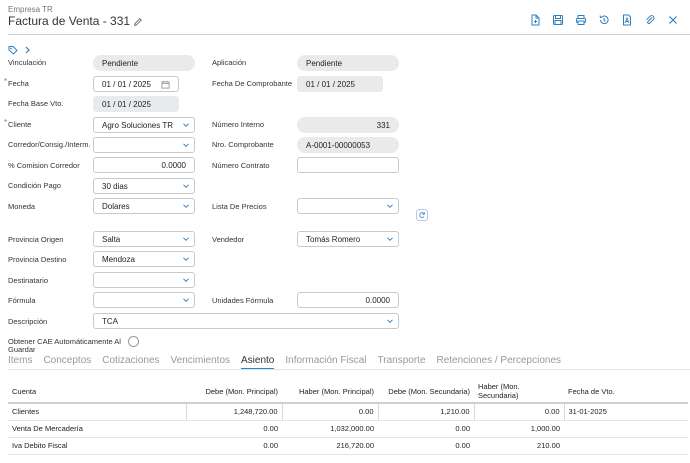 The image size is (690, 463). What do you see at coordinates (673, 20) in the screenshot?
I see `close-icon` at bounding box center [673, 20].